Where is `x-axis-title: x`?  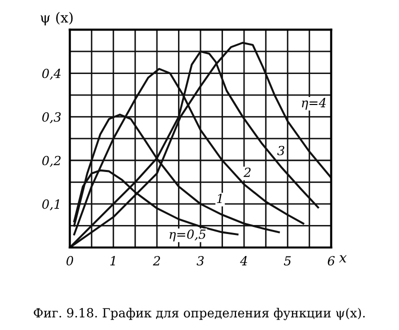
x-axis-title: x is located at coordinates (343, 258).